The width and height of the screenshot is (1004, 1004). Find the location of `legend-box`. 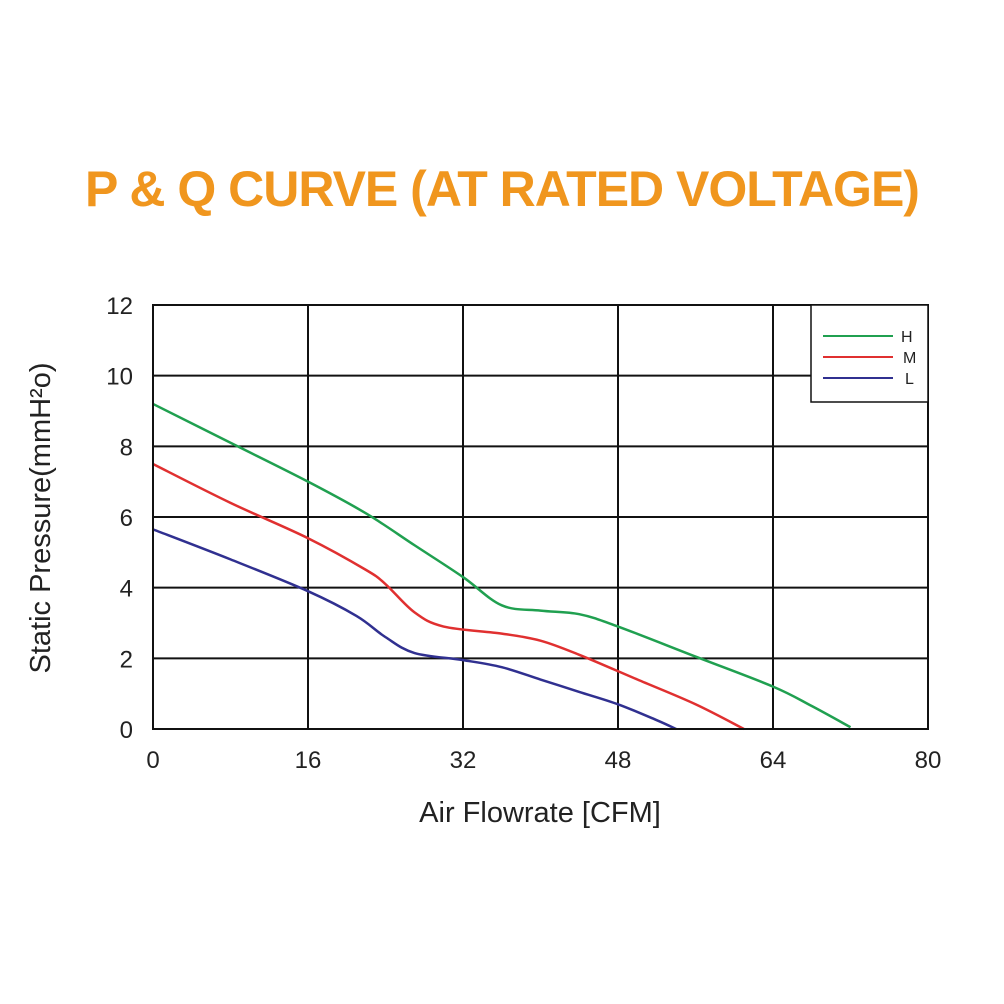

legend-box is located at coordinates (869, 353).